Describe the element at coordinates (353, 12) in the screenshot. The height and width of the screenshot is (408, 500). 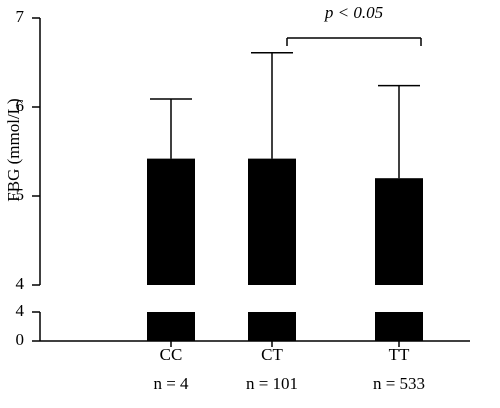
I see `annotation: p < 0.05` at that location.